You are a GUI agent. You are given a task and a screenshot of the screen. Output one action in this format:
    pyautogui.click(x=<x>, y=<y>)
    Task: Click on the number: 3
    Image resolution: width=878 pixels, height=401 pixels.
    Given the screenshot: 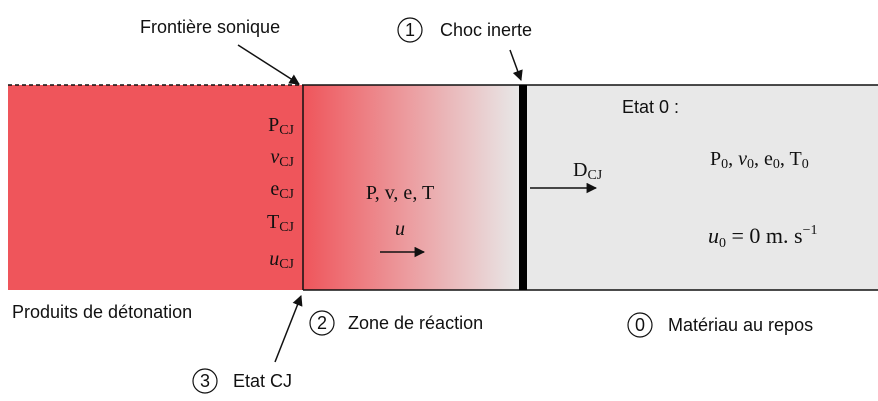 What is the action you would take?
    pyautogui.click(x=205, y=381)
    